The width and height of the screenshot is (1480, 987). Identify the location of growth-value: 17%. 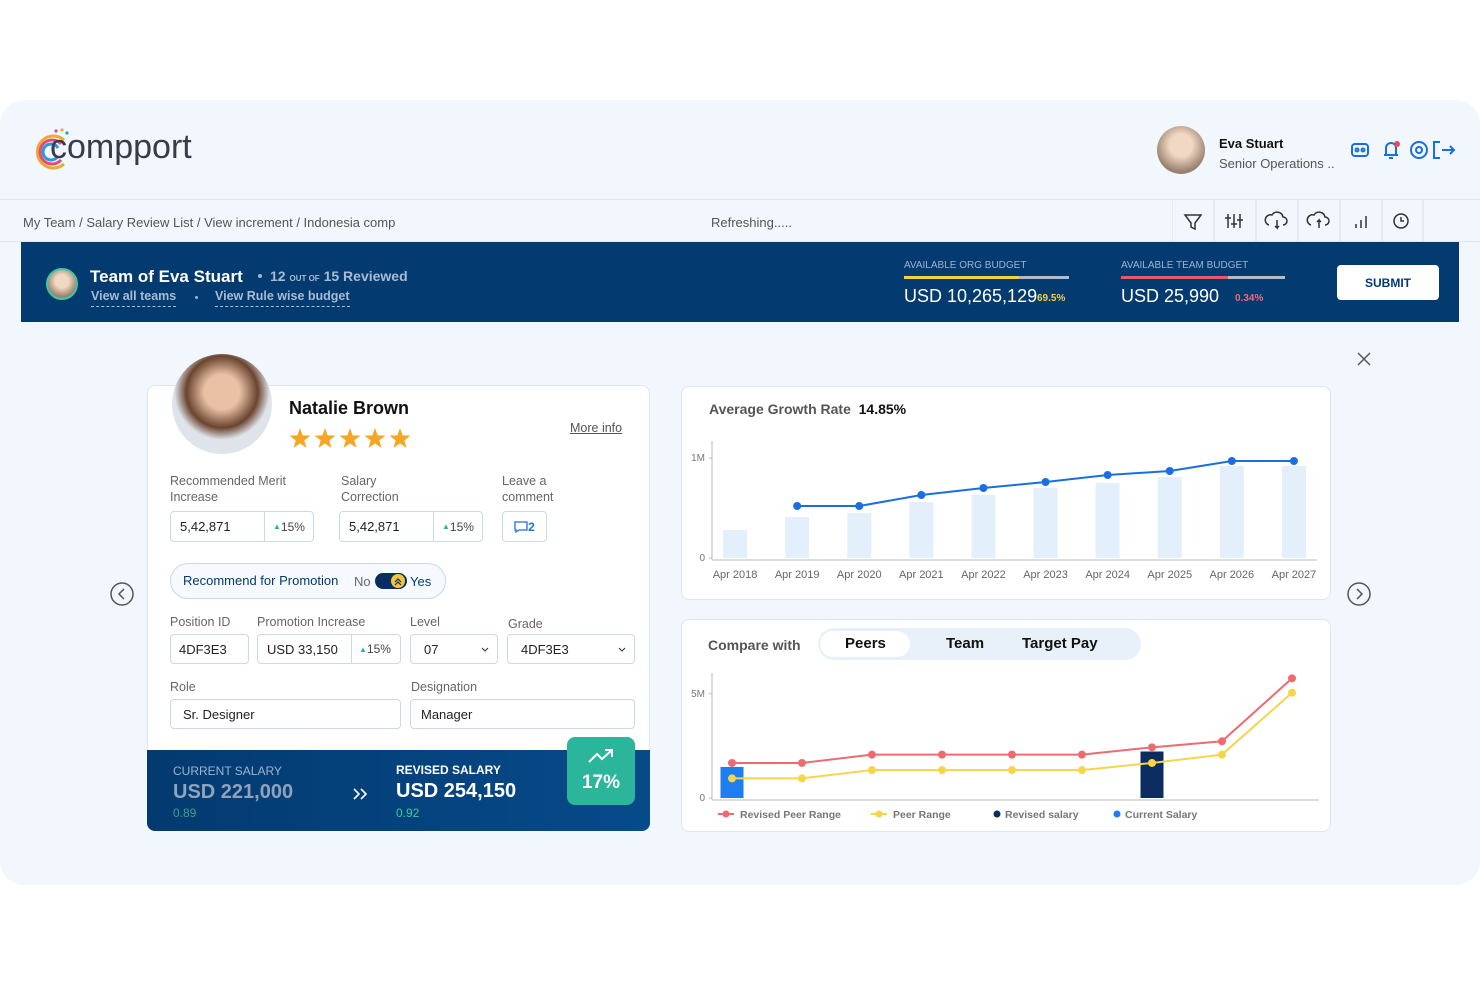
(601, 782).